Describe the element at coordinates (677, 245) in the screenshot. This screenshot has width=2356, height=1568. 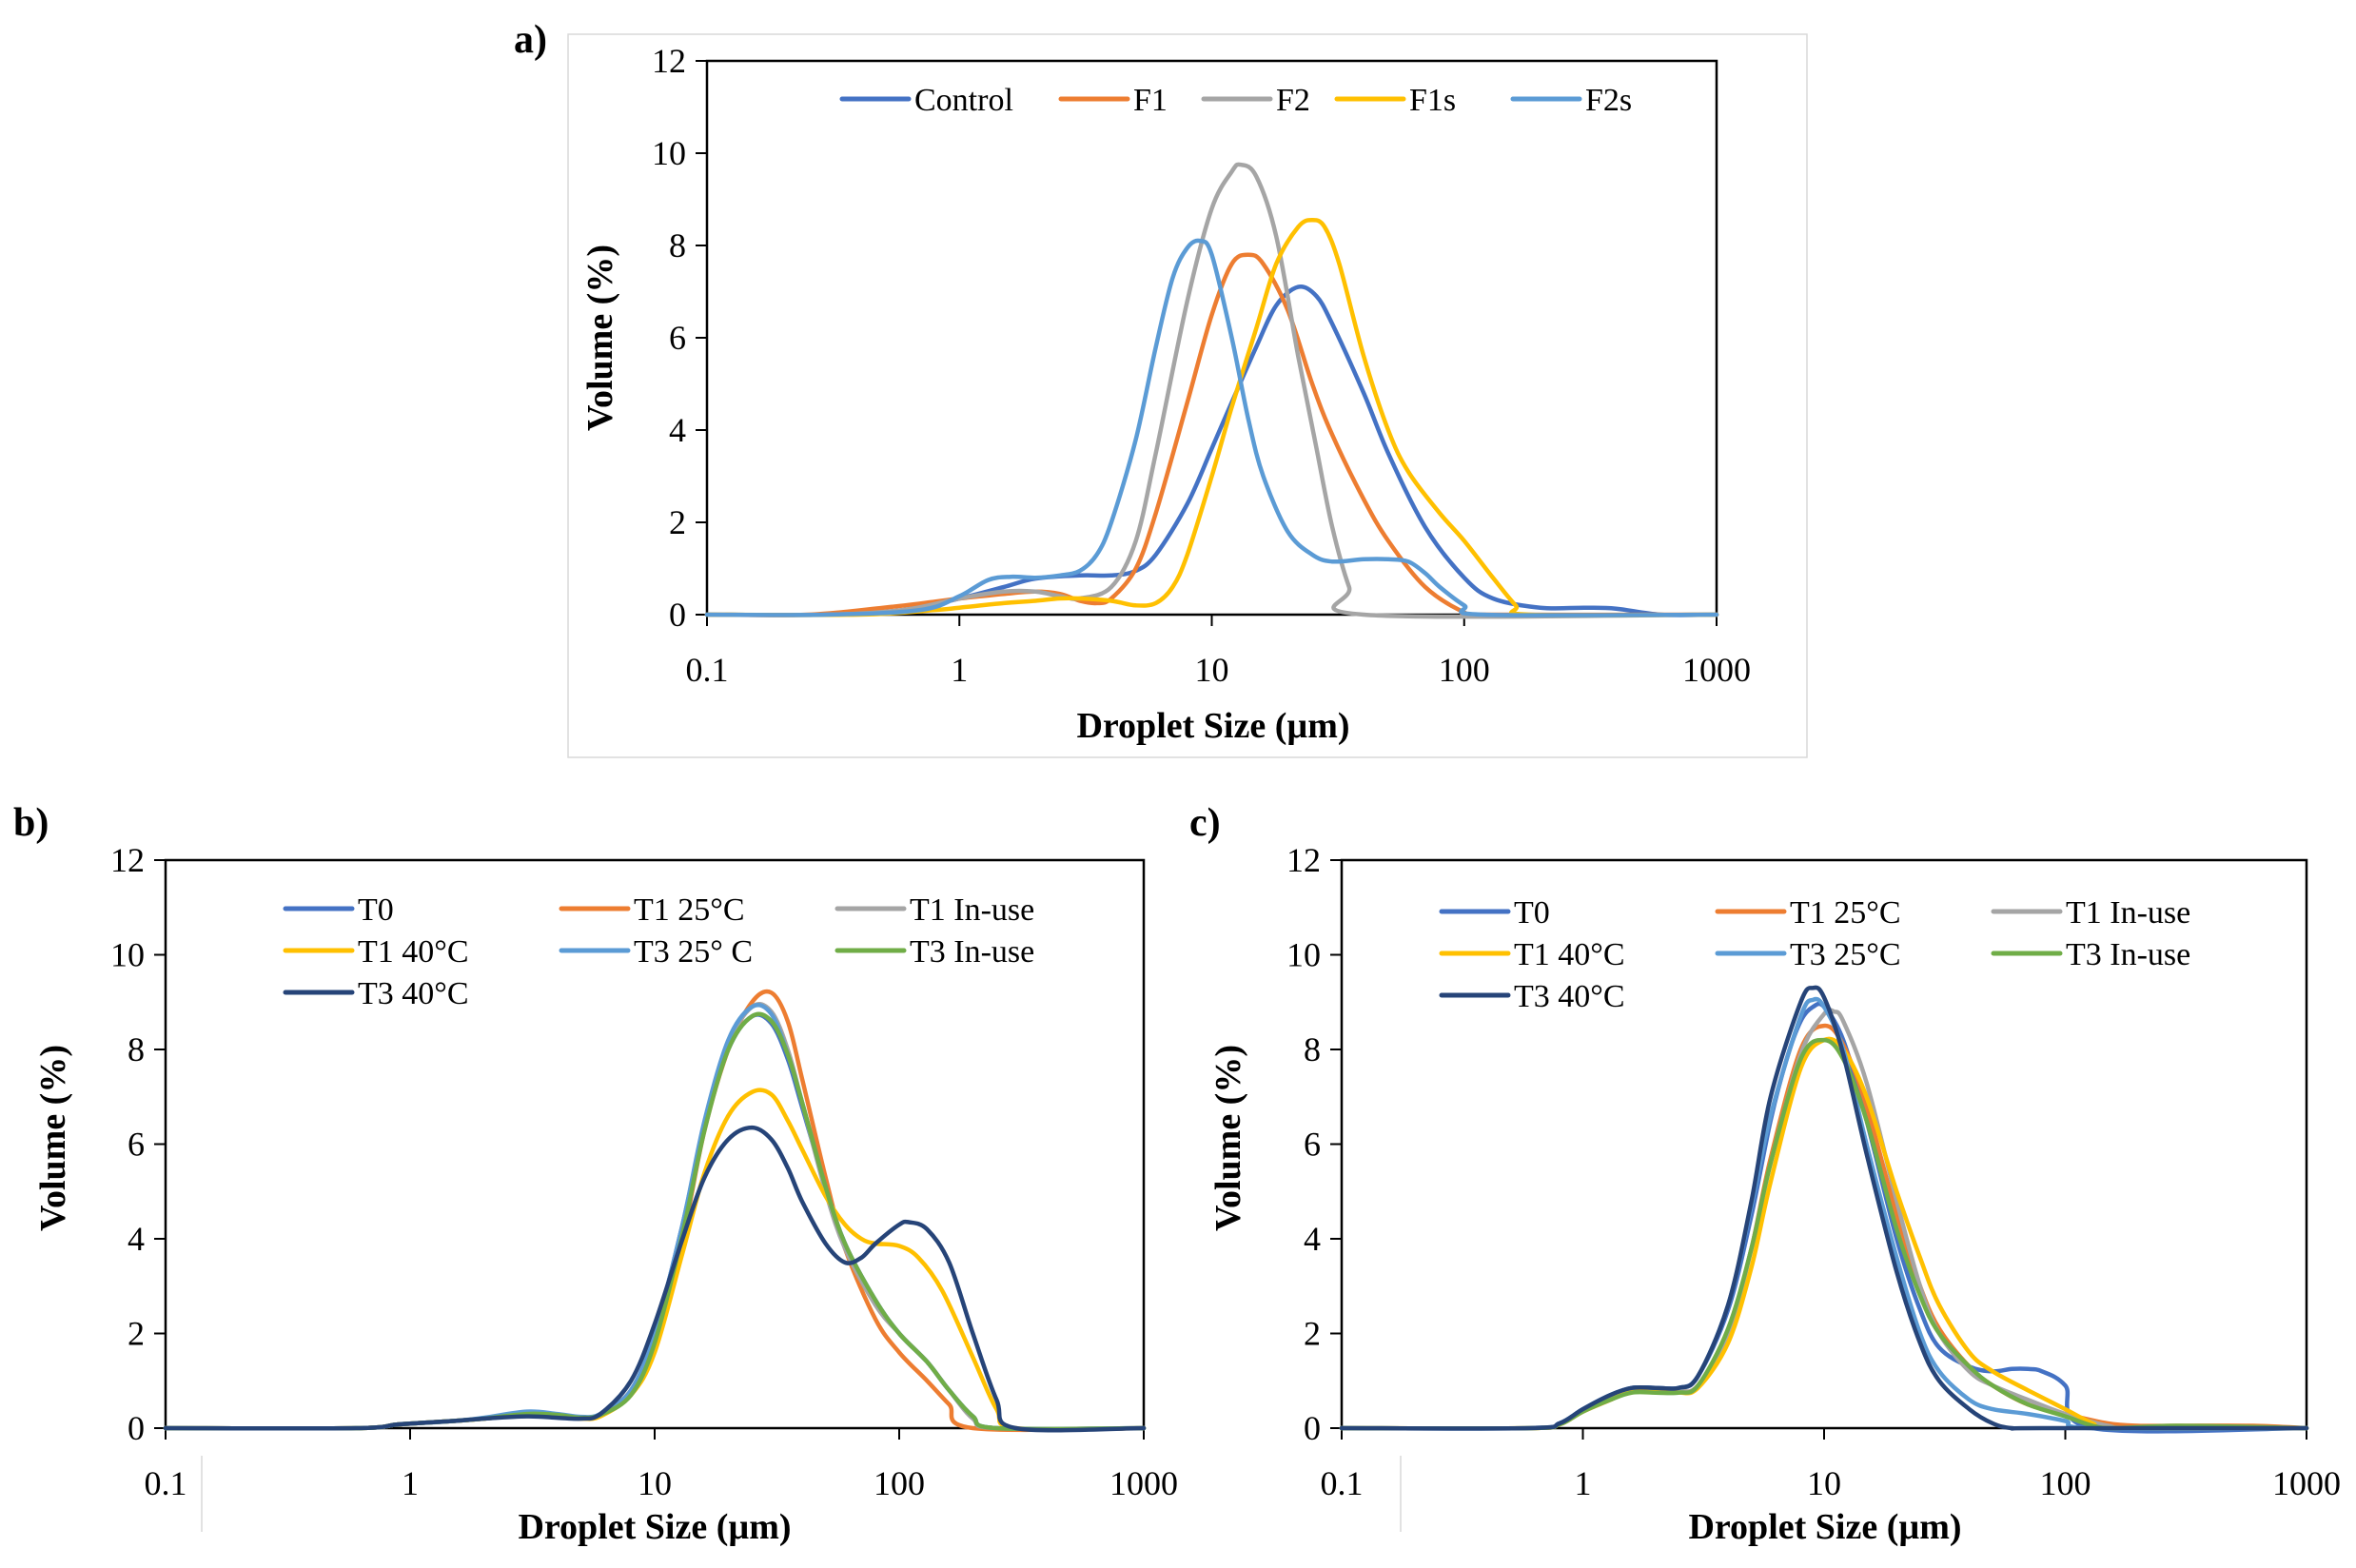
I see `panel-a-y-tick-label: 8` at that location.